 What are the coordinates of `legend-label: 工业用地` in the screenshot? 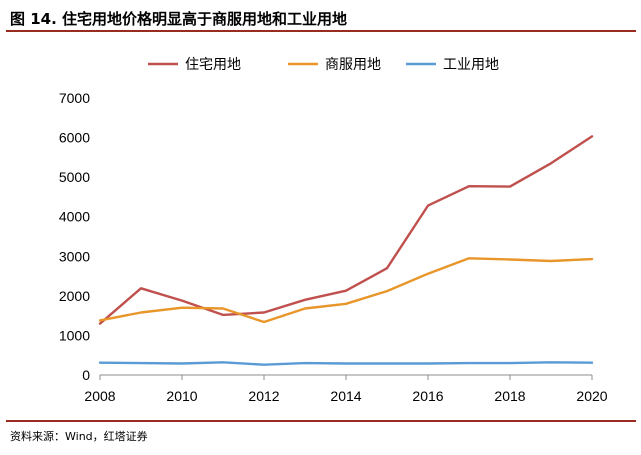 It's located at (471, 65).